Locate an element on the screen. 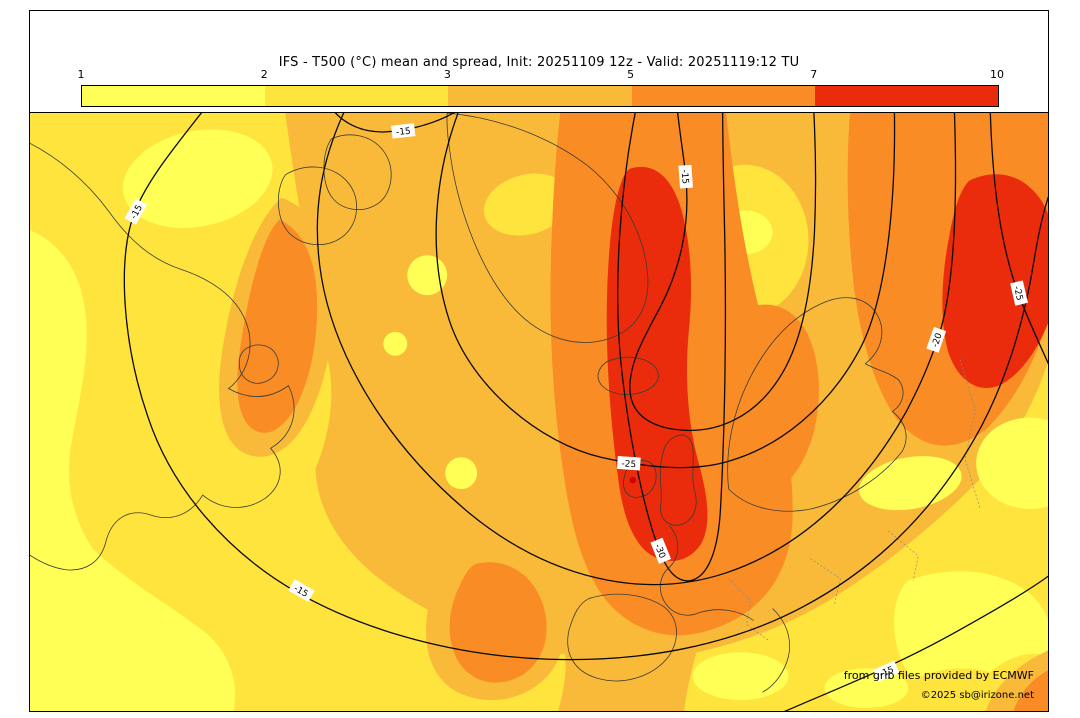  colorbar-tick-label: 7 is located at coordinates (814, 74).